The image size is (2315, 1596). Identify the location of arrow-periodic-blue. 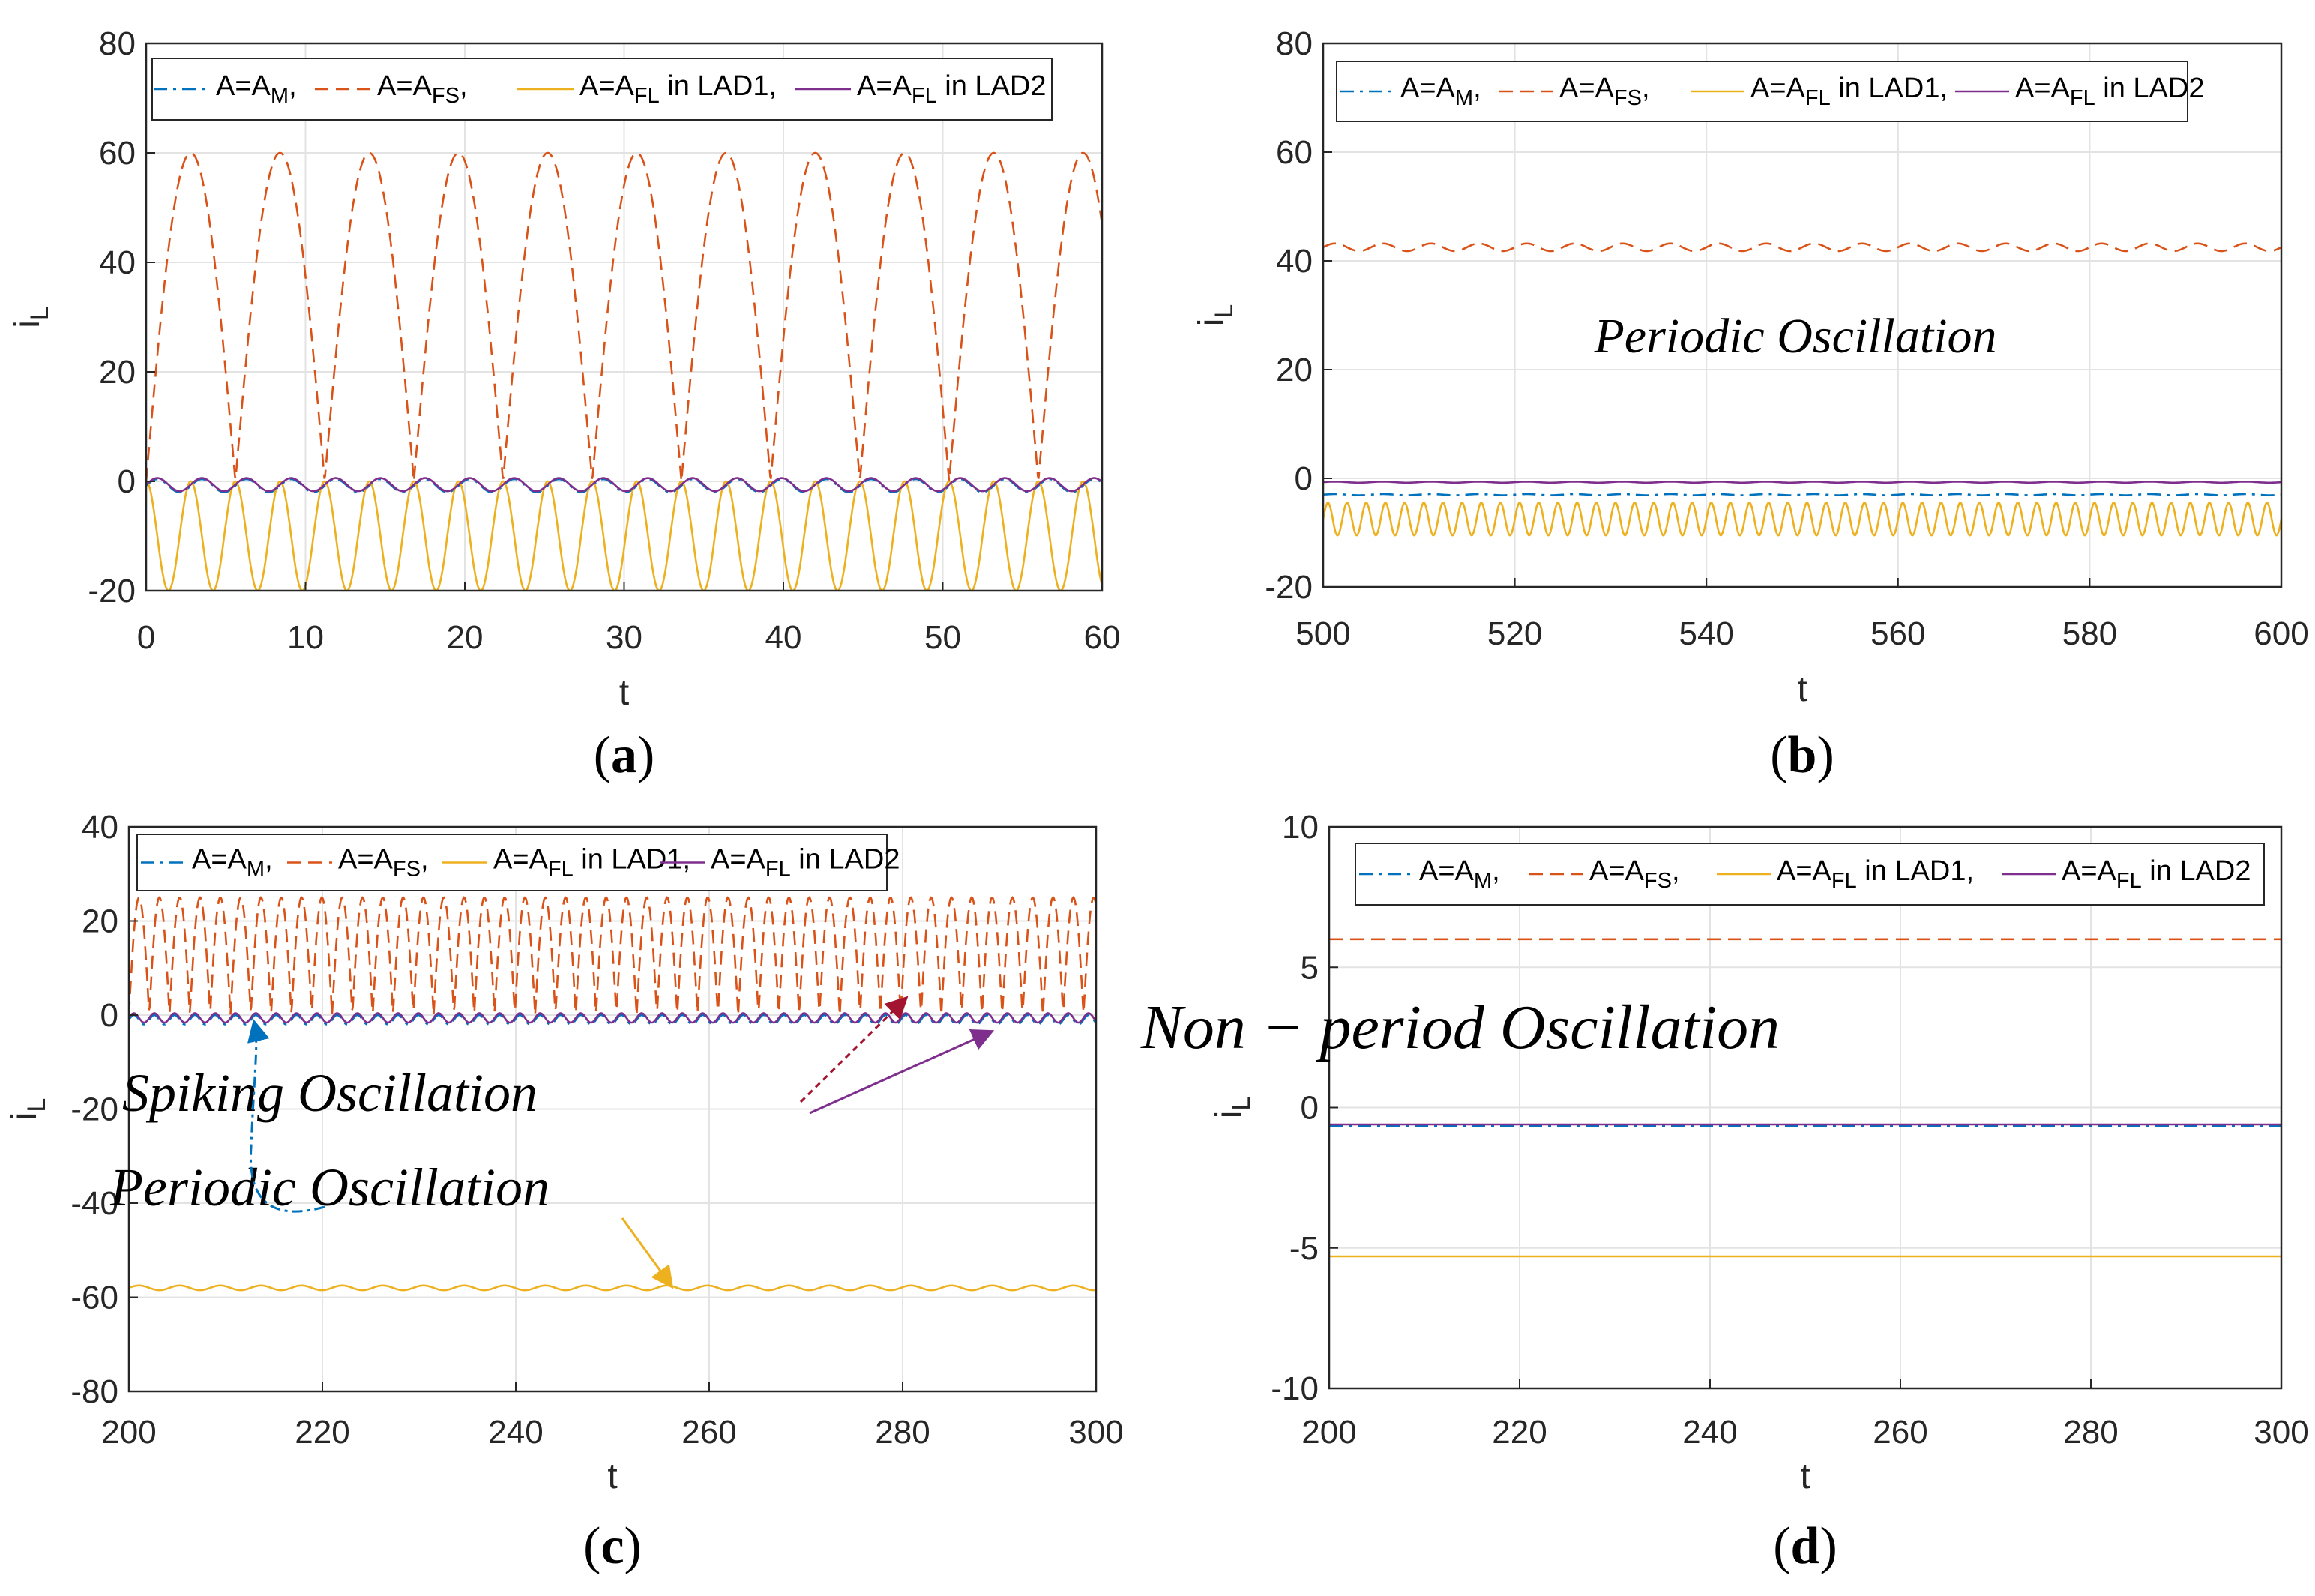
(286, 1116).